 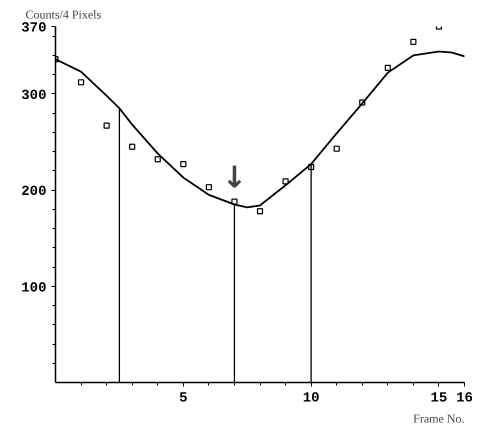 I want to click on y-axis-title: Counts/4 Pixels, so click(x=64, y=15).